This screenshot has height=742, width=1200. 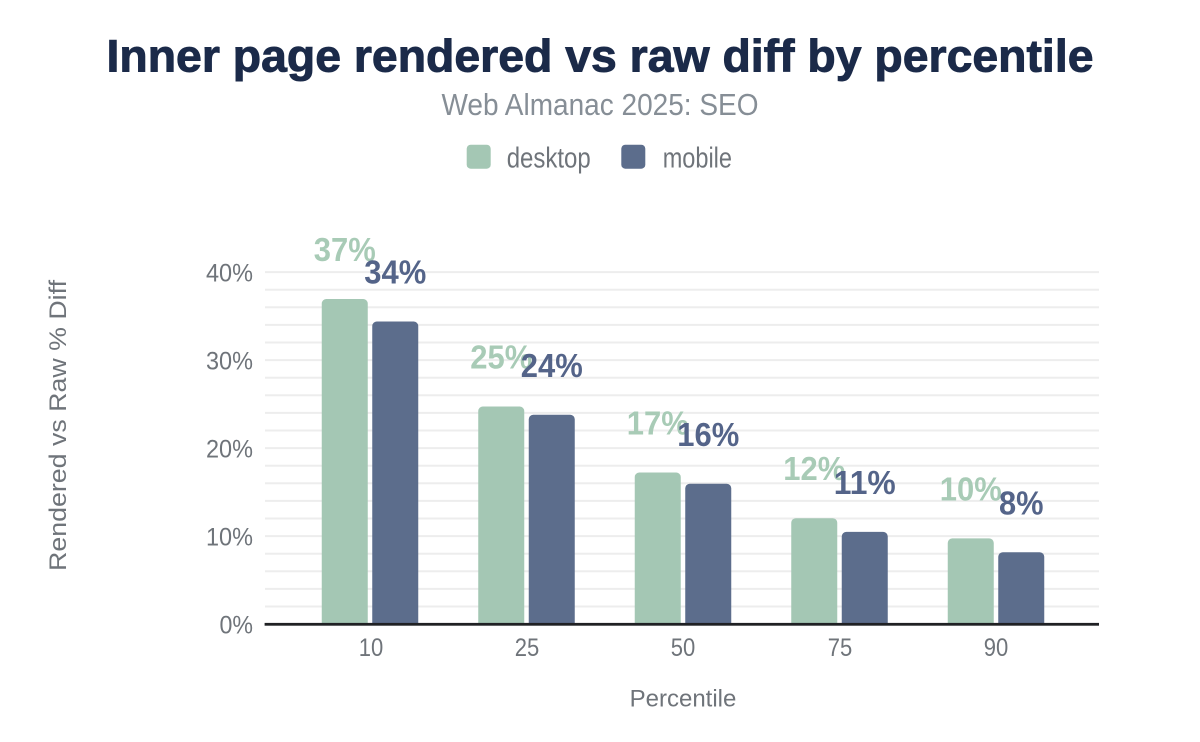 What do you see at coordinates (840, 648) in the screenshot?
I see `svg-text: 75` at bounding box center [840, 648].